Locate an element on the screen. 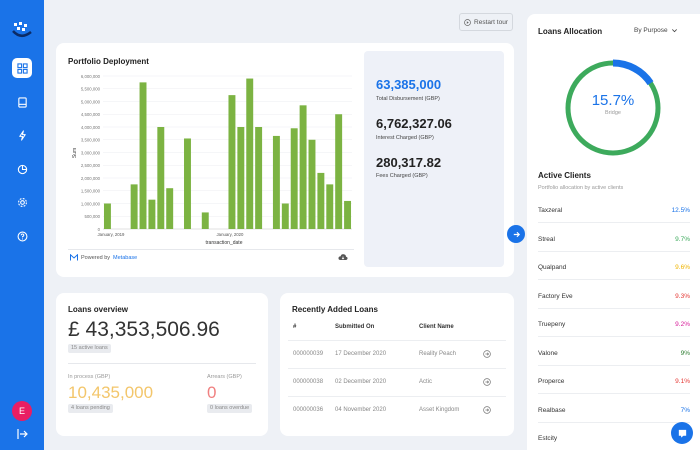 The width and height of the screenshot is (700, 450). avatar: E is located at coordinates (22, 411).